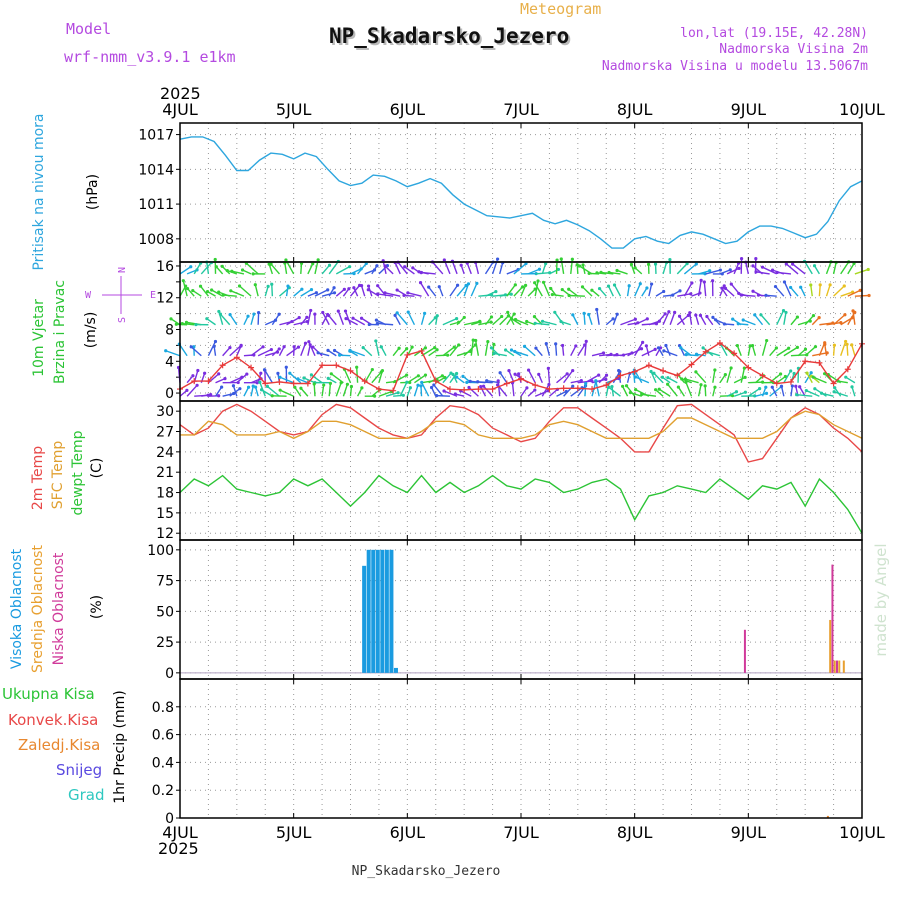 This screenshot has height=900, width=900. Describe the element at coordinates (165, 494) in the screenshot. I see `y-tick-label: 18` at that location.